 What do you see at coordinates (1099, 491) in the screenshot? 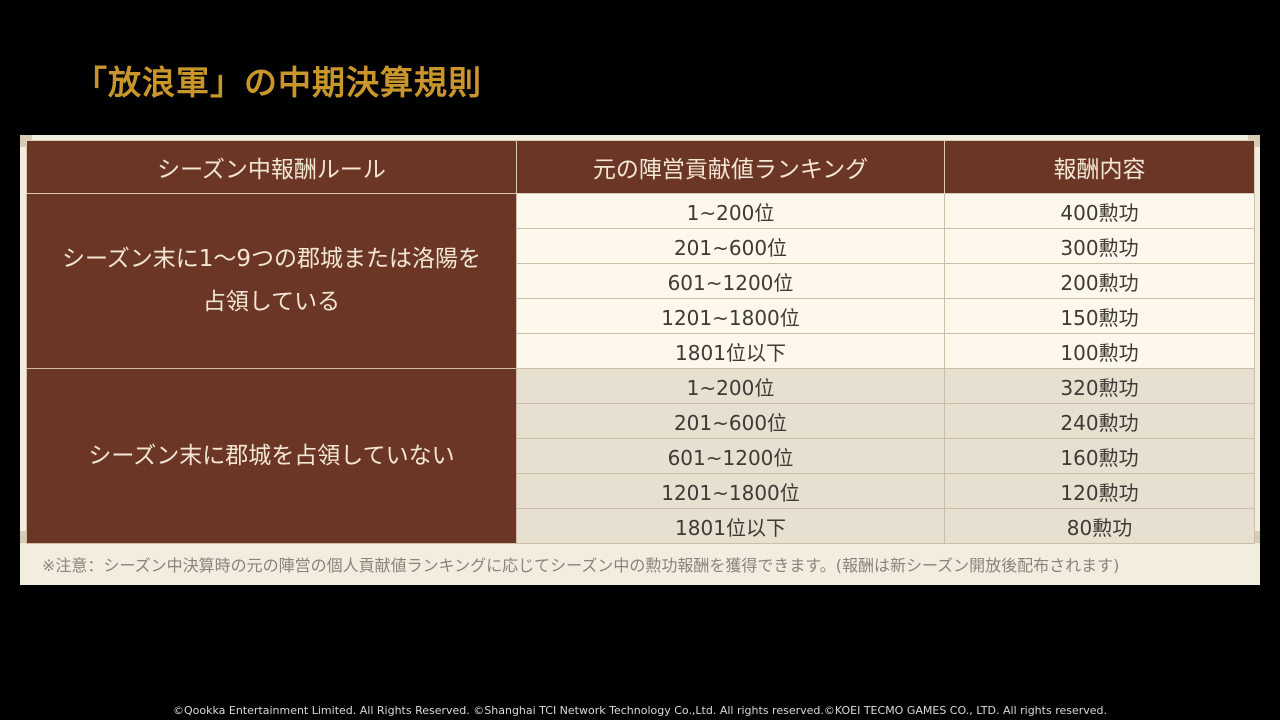
I see `reward-cell: 120勲功` at bounding box center [1099, 491].